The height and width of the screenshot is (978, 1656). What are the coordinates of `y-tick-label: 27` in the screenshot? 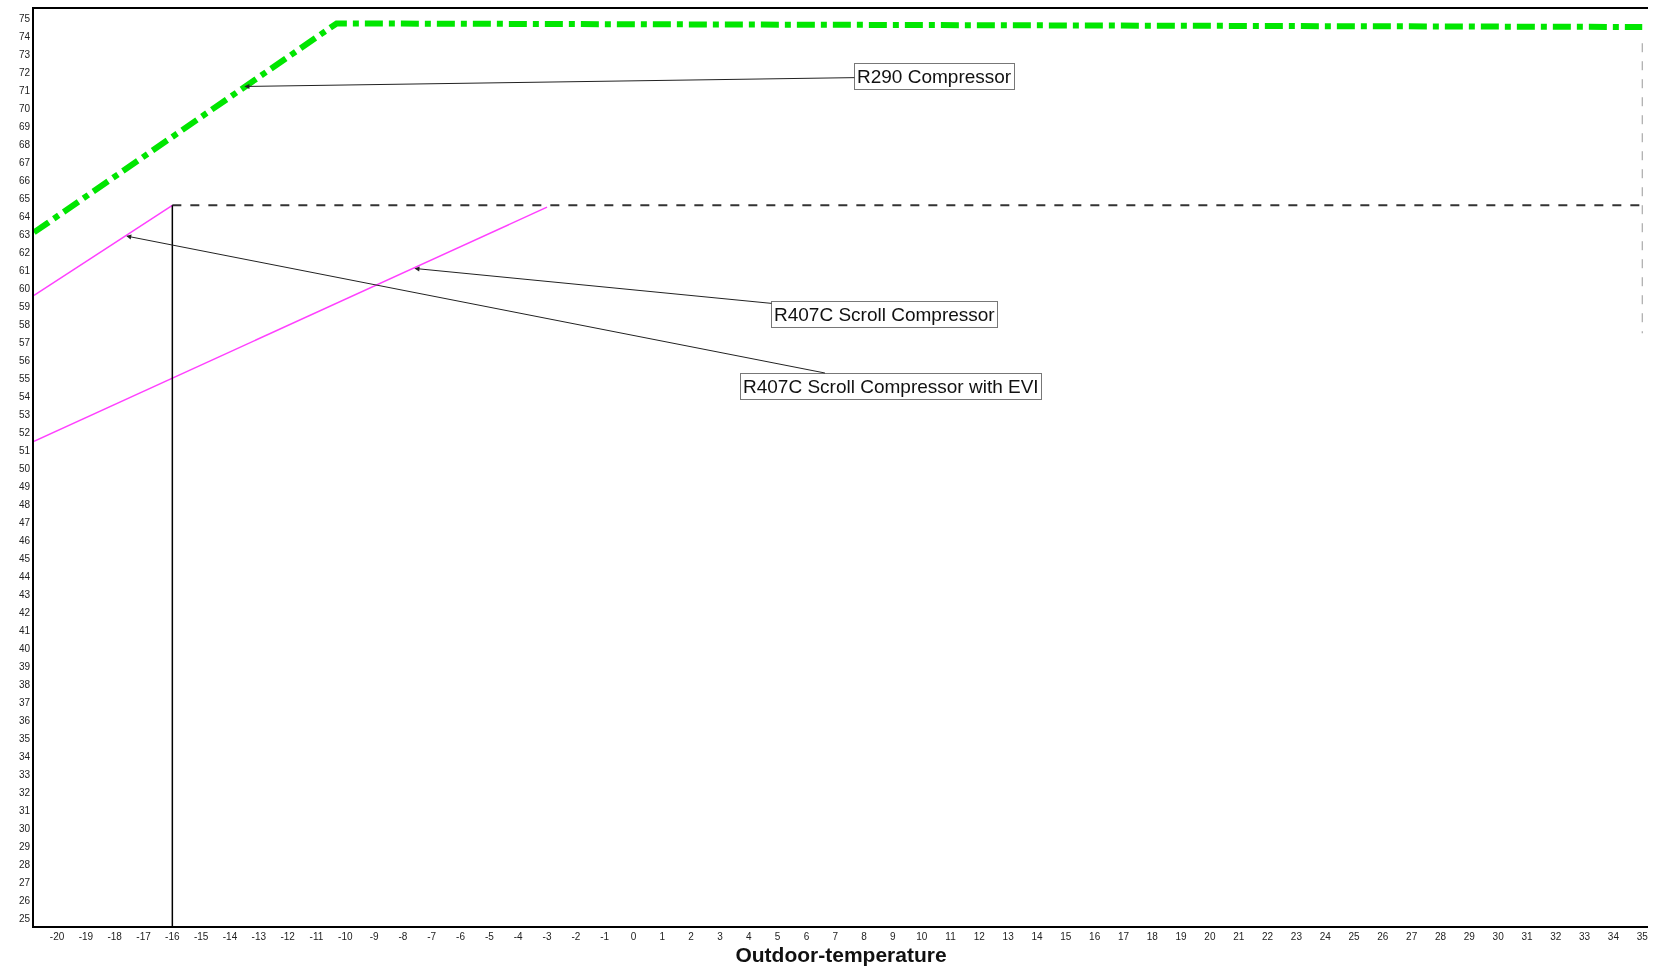 It's located at (24, 883).